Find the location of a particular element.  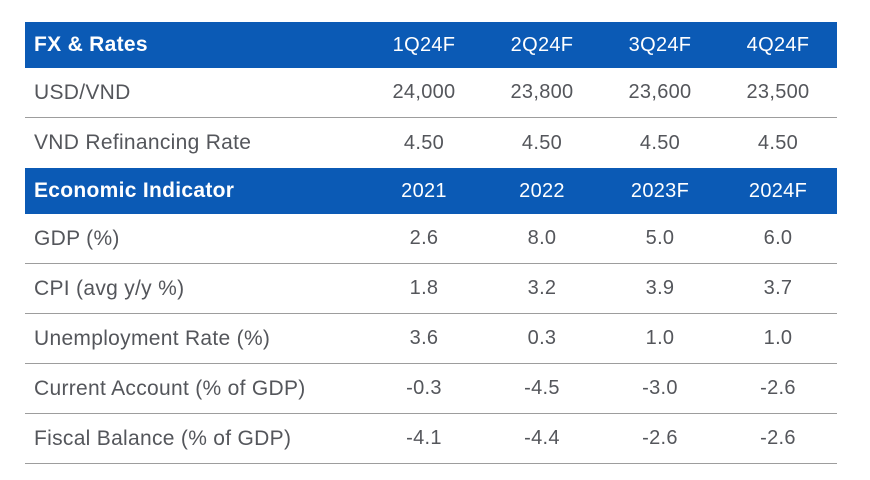

fx-rates-header-row: FX & Rates 1Q24F 2Q24F 3Q24F 4Q24F is located at coordinates (431, 45).